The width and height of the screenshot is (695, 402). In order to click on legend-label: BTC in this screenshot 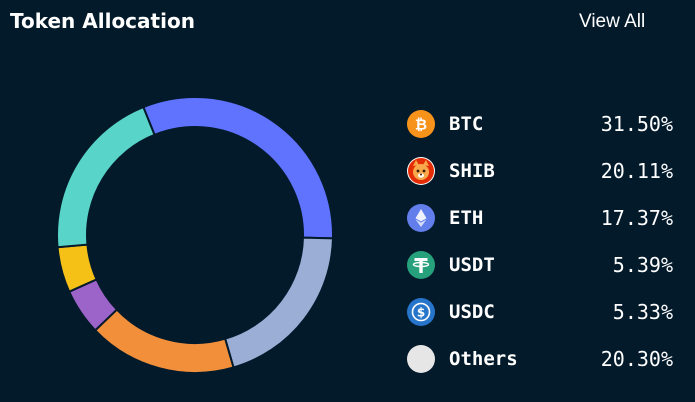, I will do `click(466, 123)`.